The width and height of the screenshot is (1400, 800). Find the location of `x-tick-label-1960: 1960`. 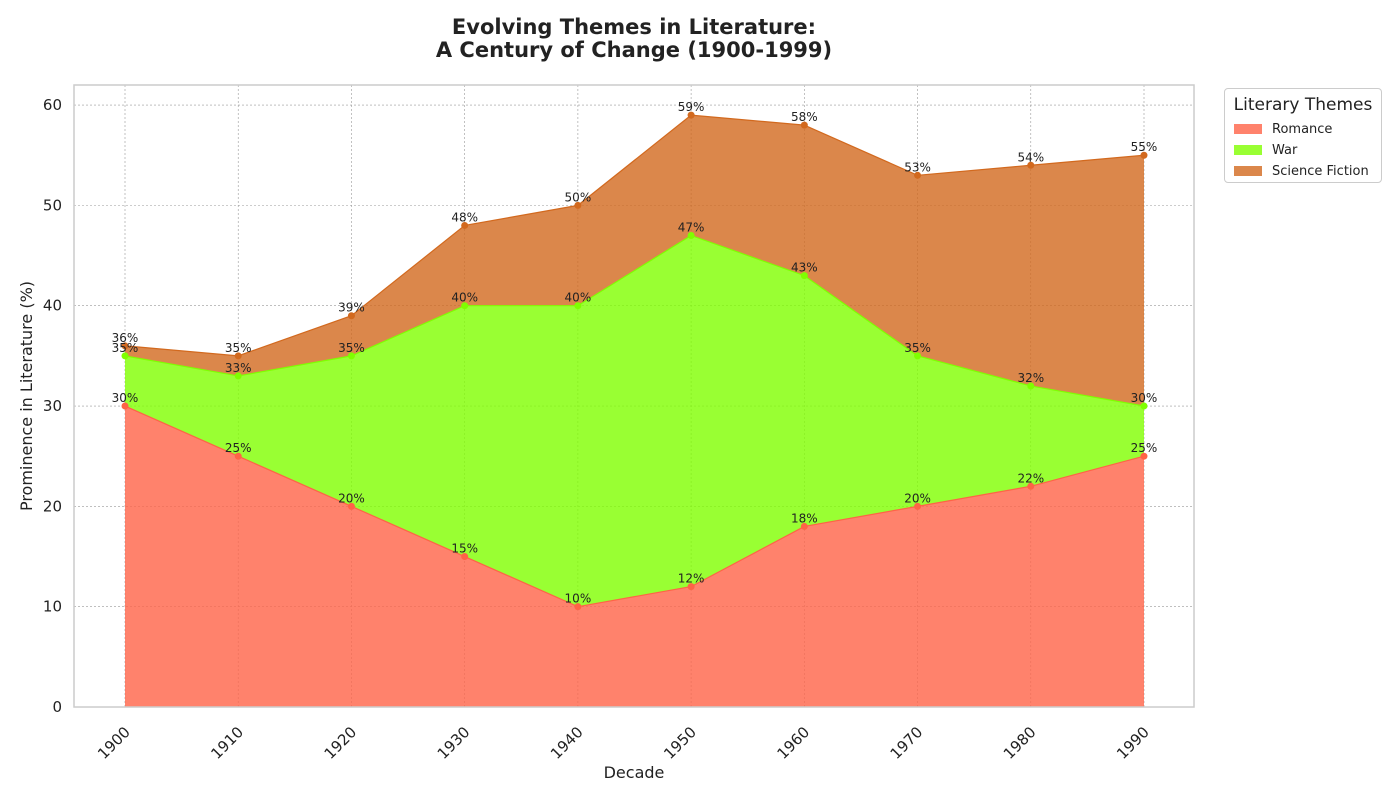

x-tick-label-1960: 1960 is located at coordinates (793, 743).